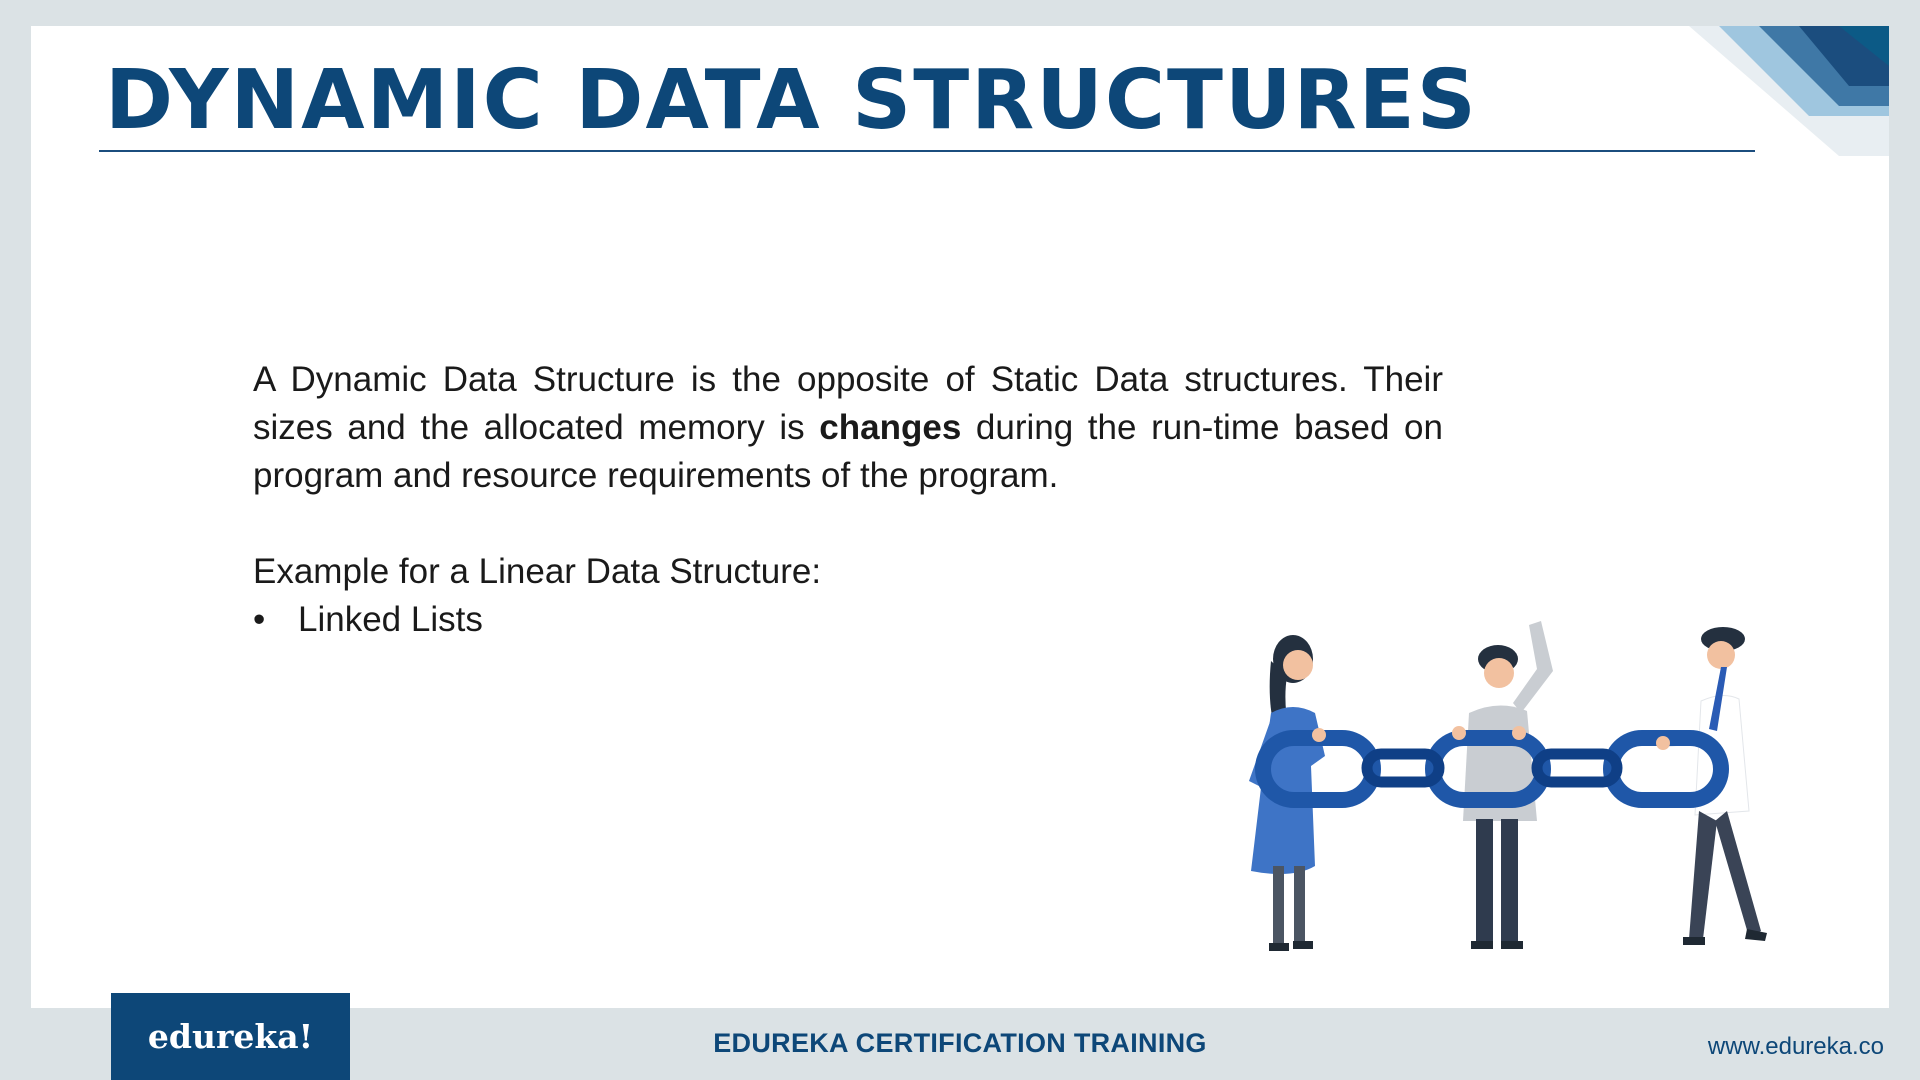 The image size is (1920, 1080). What do you see at coordinates (1508, 786) in the screenshot?
I see `people-holding-chain-icon` at bounding box center [1508, 786].